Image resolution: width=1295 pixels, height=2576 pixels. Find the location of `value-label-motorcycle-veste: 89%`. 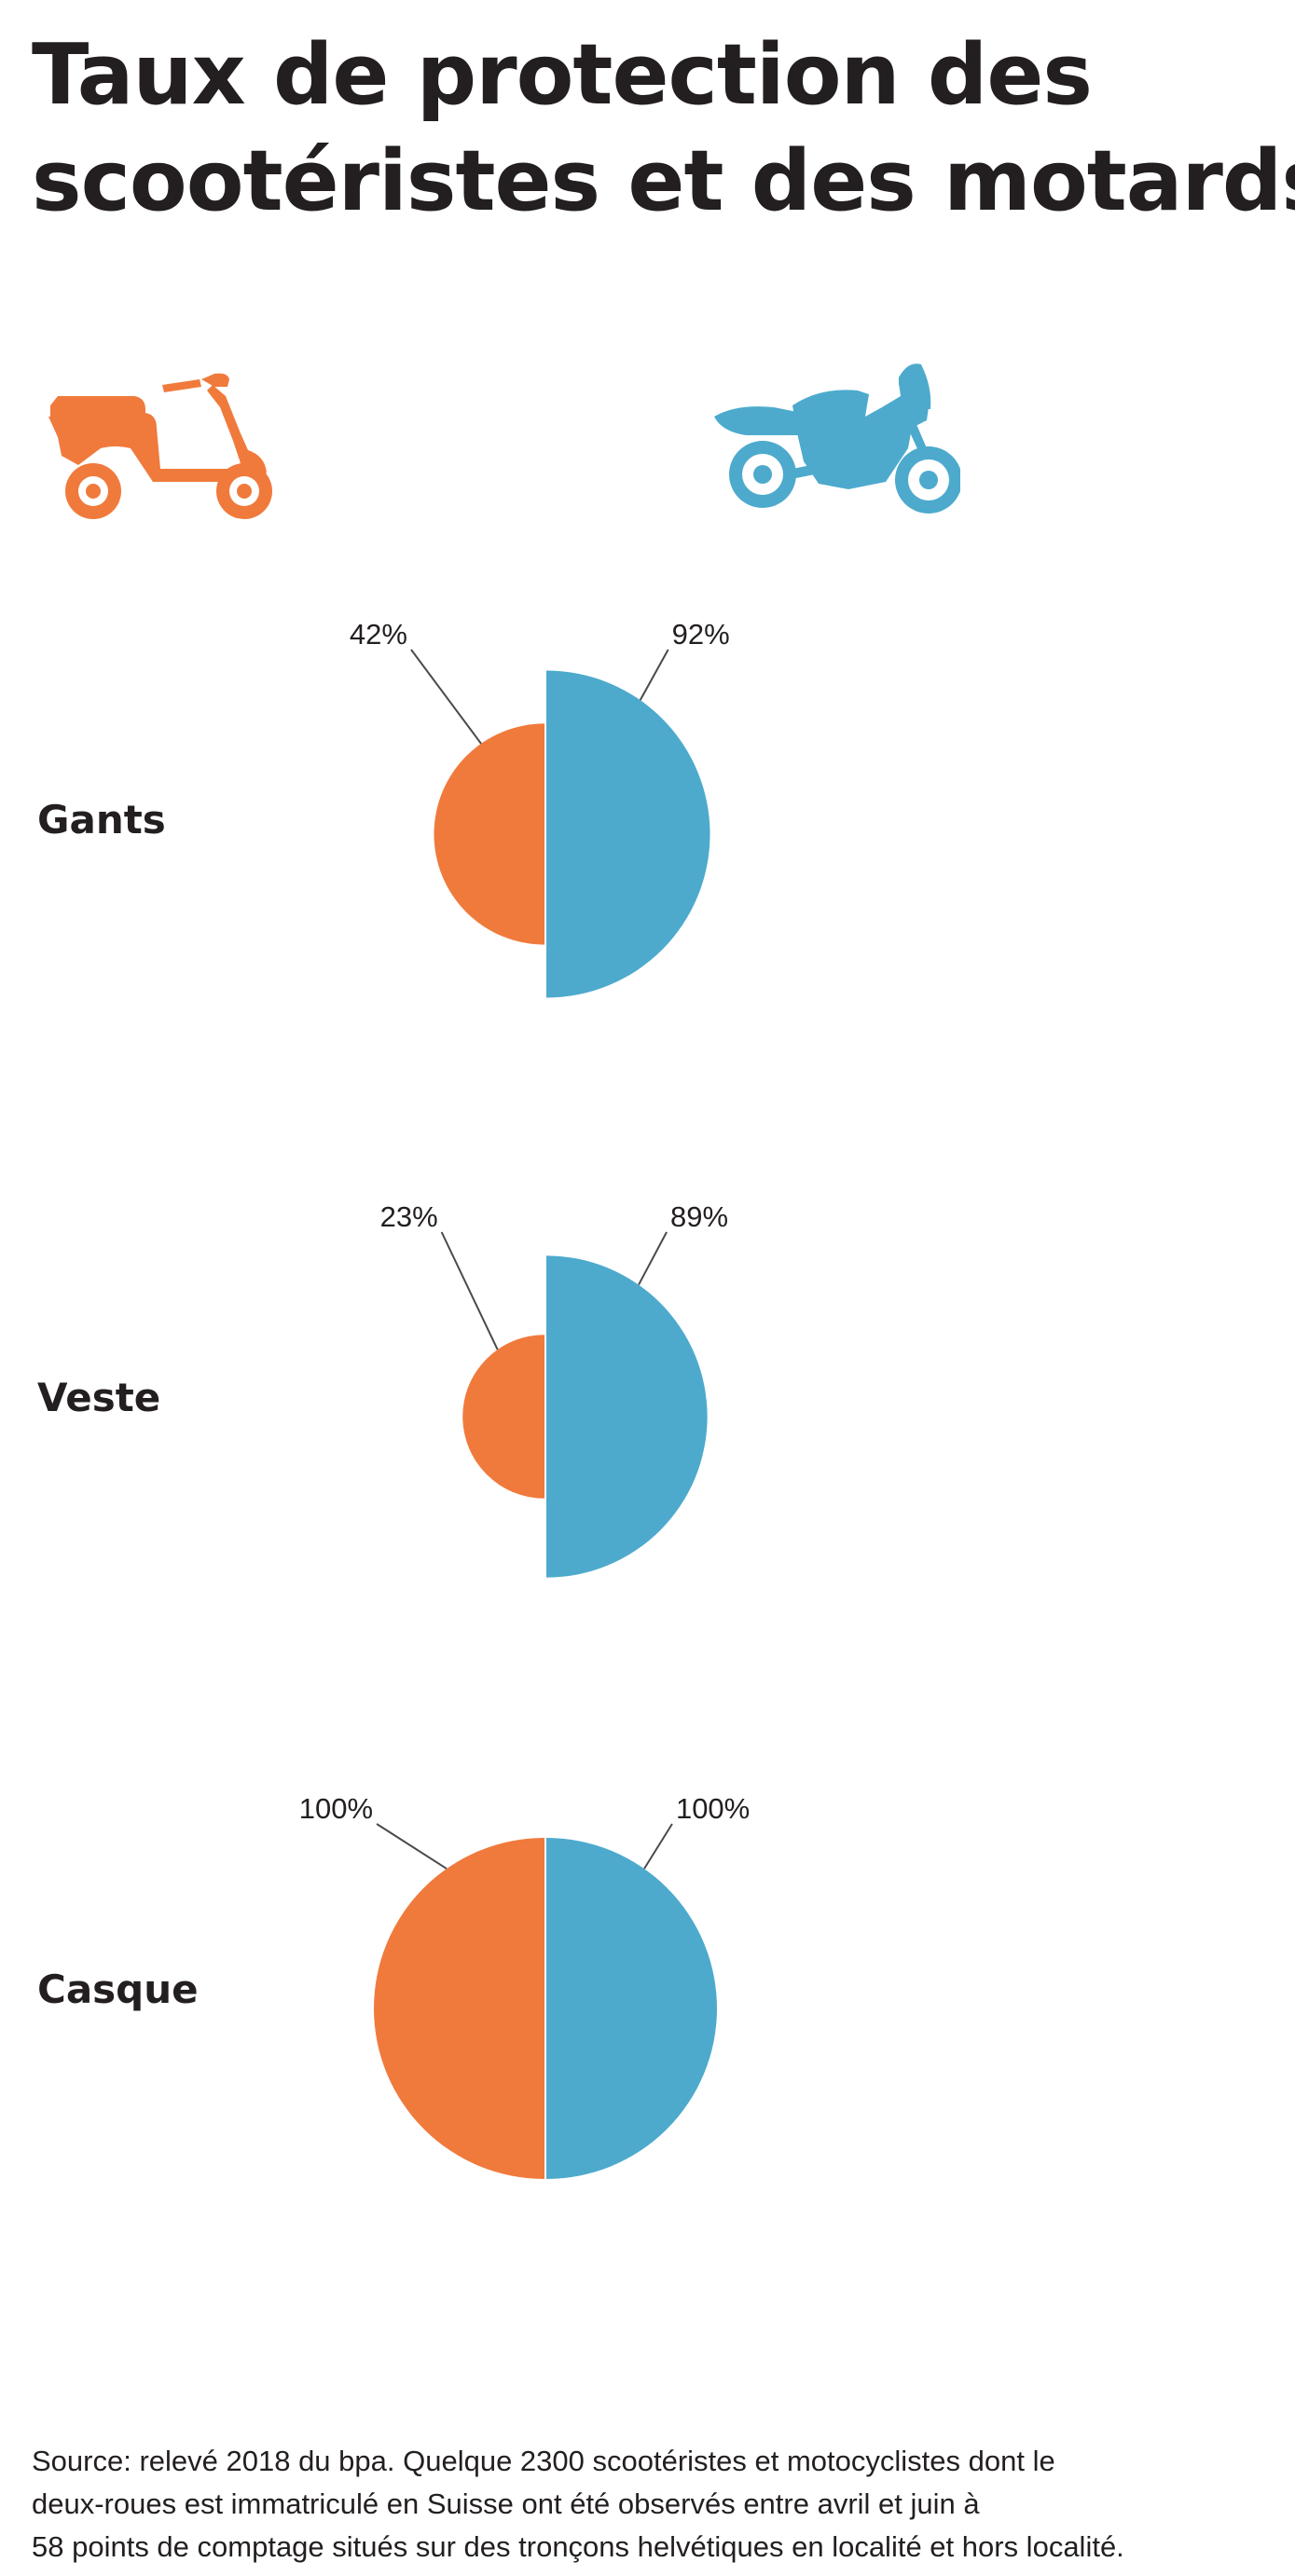

value-label-motorcycle-veste: 89% is located at coordinates (699, 1216).